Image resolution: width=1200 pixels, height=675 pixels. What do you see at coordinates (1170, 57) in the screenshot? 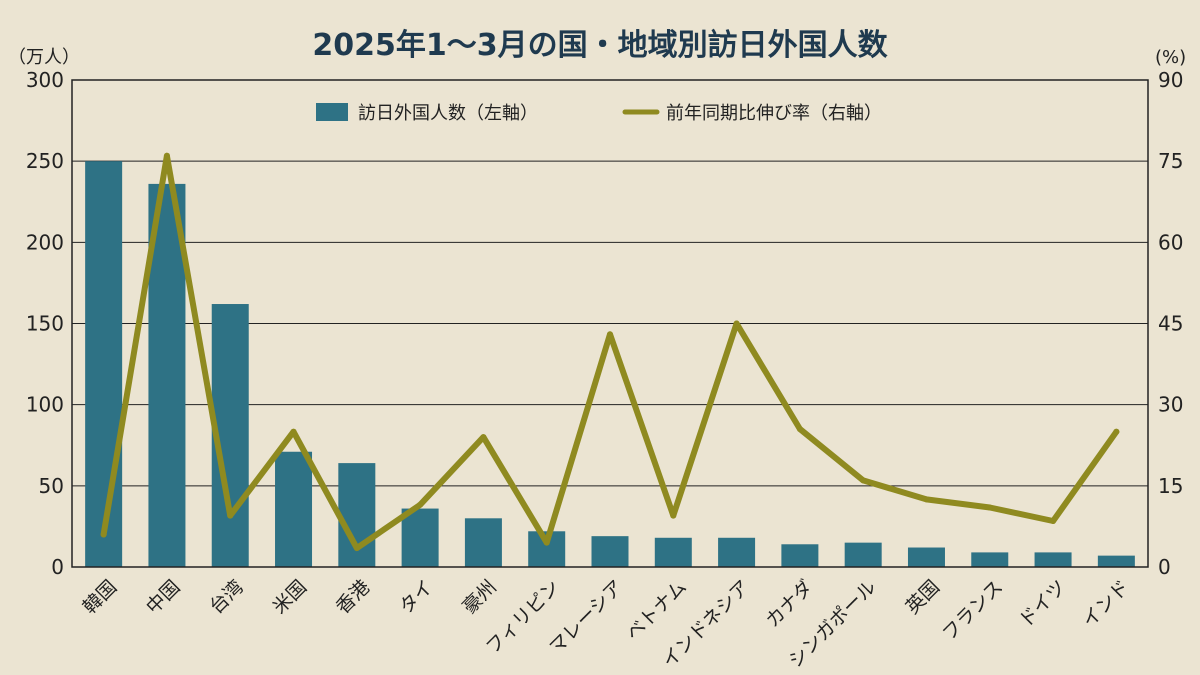
I see `right-axis-unit: (%)` at bounding box center [1170, 57].